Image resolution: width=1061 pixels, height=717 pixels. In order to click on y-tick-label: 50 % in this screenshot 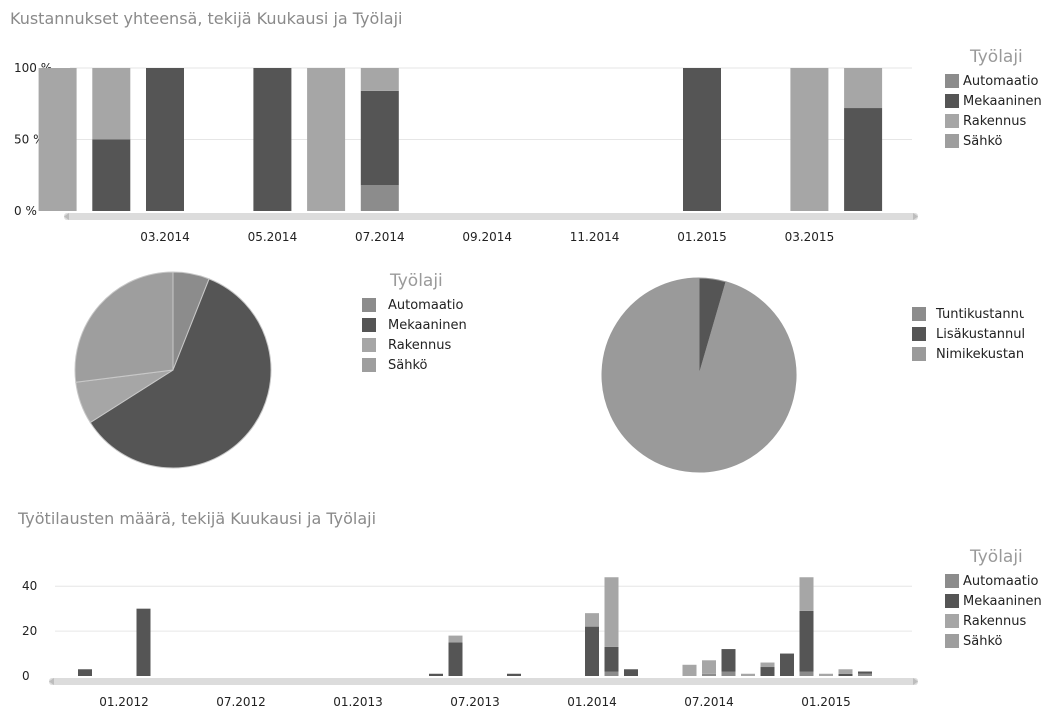, I will do `click(29, 140)`.